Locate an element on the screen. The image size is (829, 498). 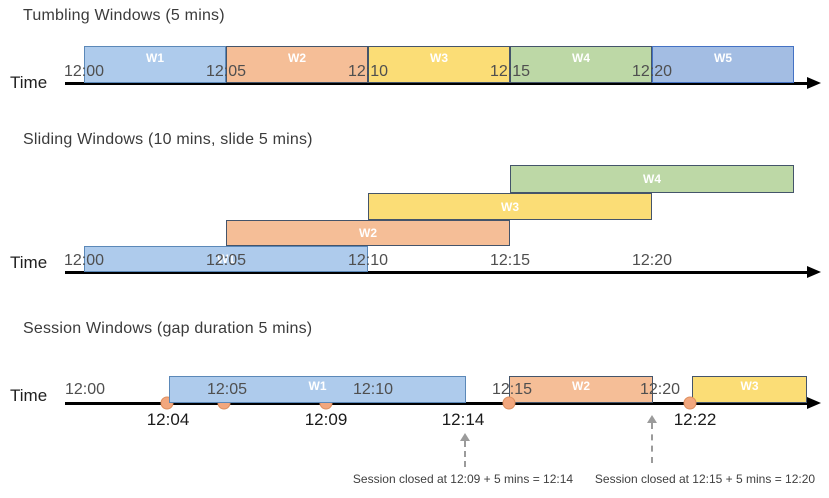
window-w1-tumbling is located at coordinates (155, 64).